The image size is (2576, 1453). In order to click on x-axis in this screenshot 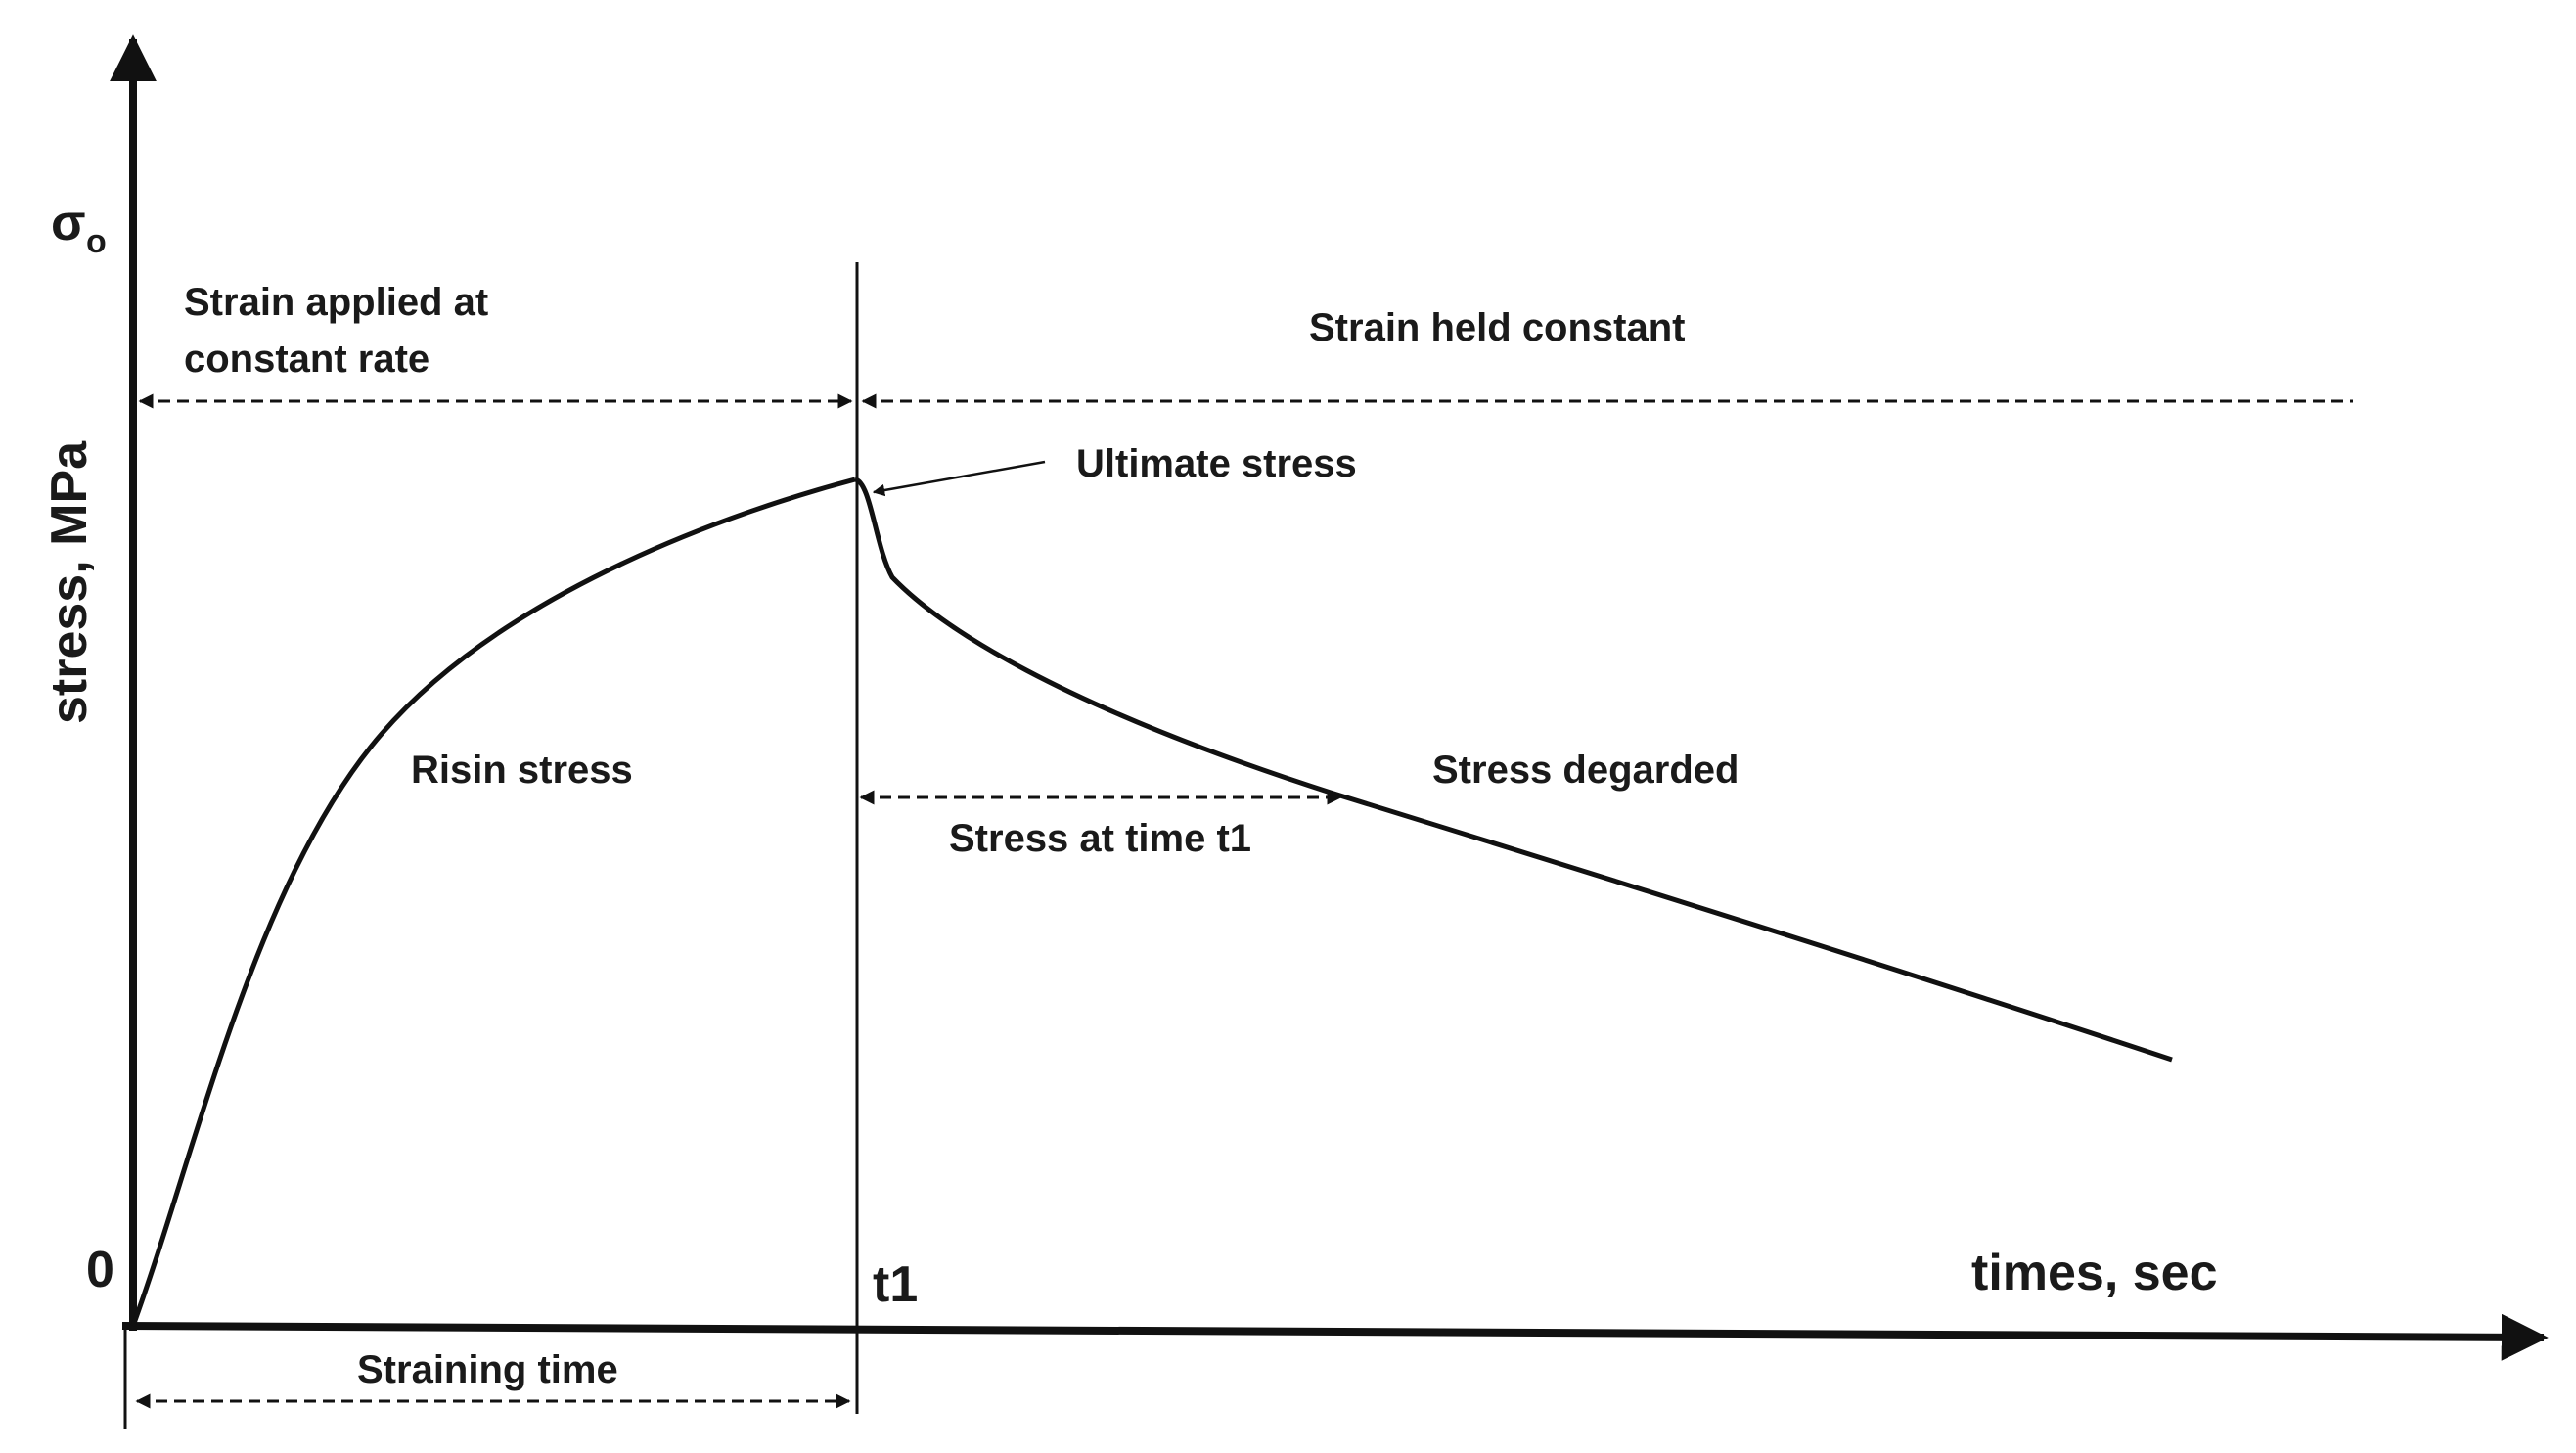, I will do `click(1335, 1337)`.